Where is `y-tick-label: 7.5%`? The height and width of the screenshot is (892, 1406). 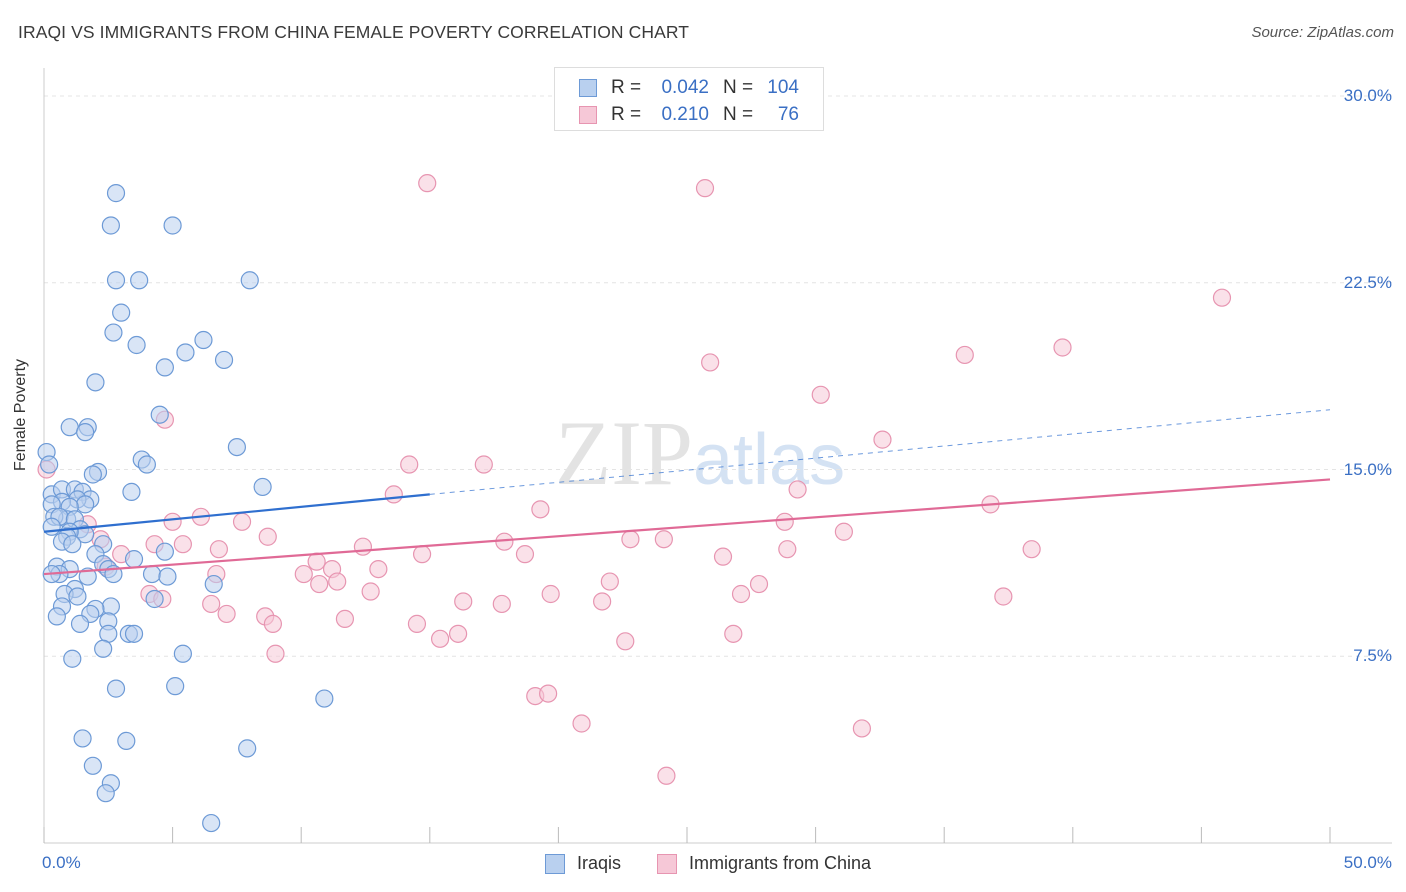
y-tick-label: 7.5% is located at coordinates (1372, 656).